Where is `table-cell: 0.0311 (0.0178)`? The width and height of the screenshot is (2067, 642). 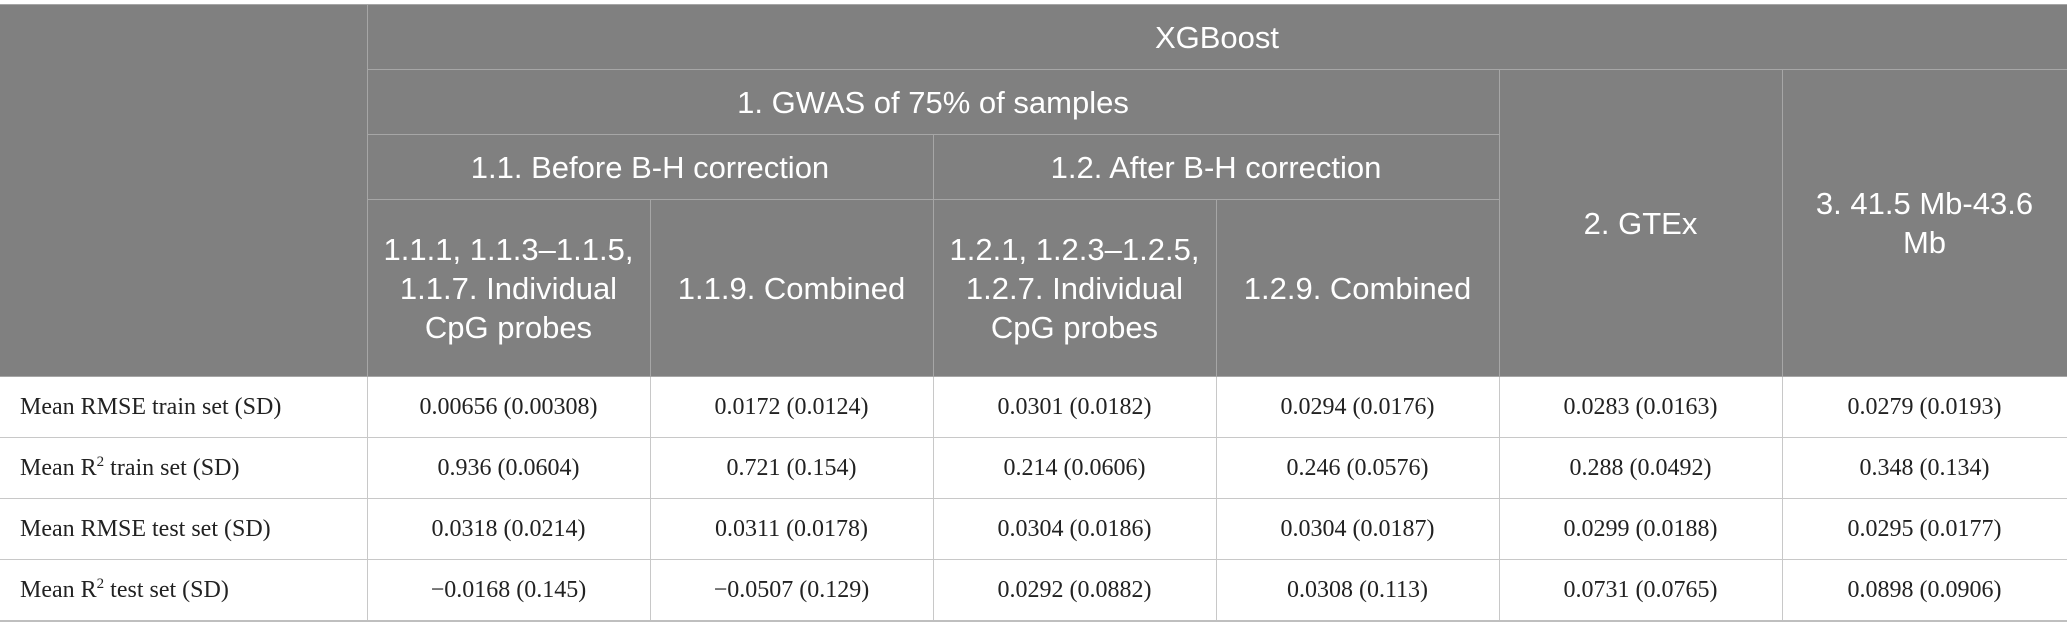
table-cell: 0.0311 (0.0178) is located at coordinates (791, 529).